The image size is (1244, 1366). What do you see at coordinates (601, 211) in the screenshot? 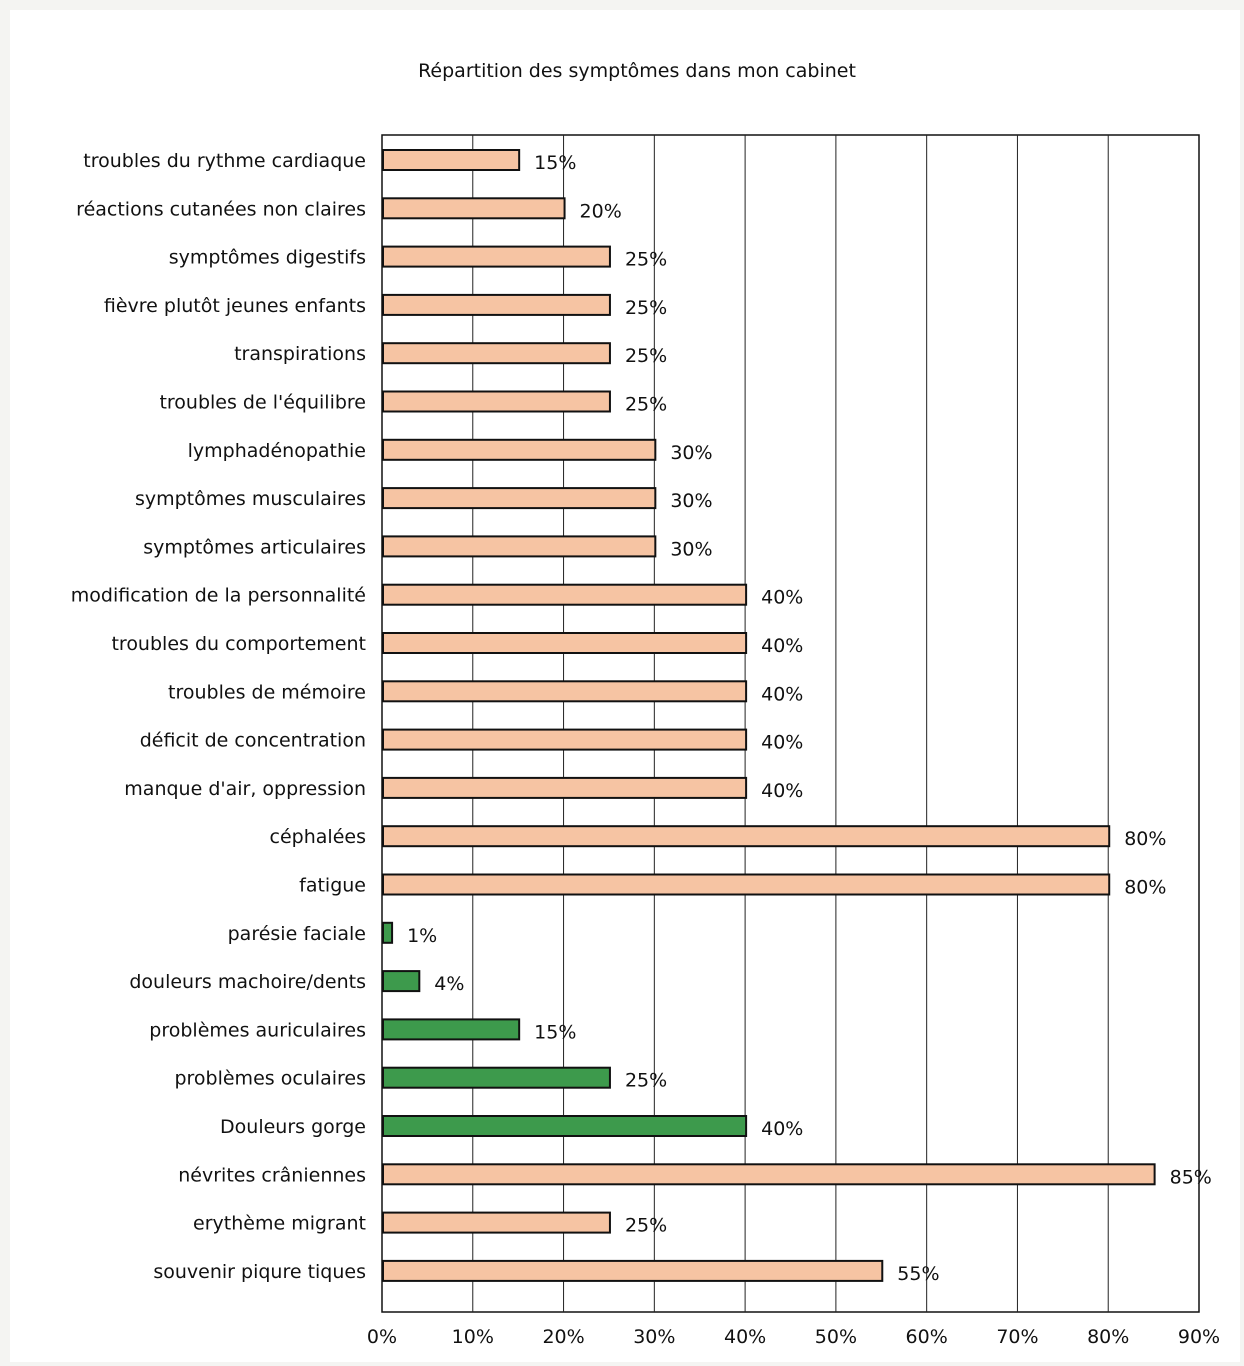
I see `value-label: 20%` at bounding box center [601, 211].